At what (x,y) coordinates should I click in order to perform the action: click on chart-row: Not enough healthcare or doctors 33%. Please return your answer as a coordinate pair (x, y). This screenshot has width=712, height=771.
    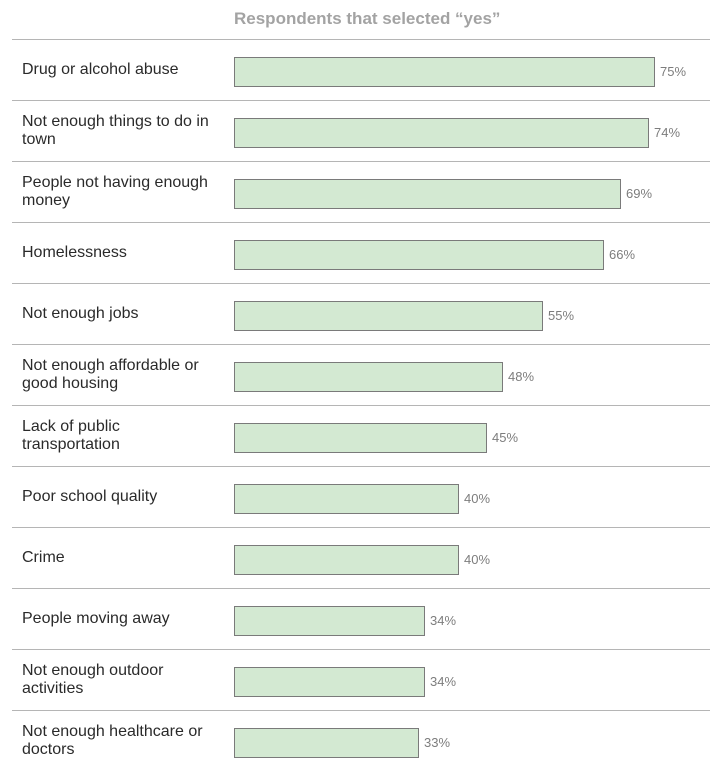
    Looking at the image, I should click on (361, 740).